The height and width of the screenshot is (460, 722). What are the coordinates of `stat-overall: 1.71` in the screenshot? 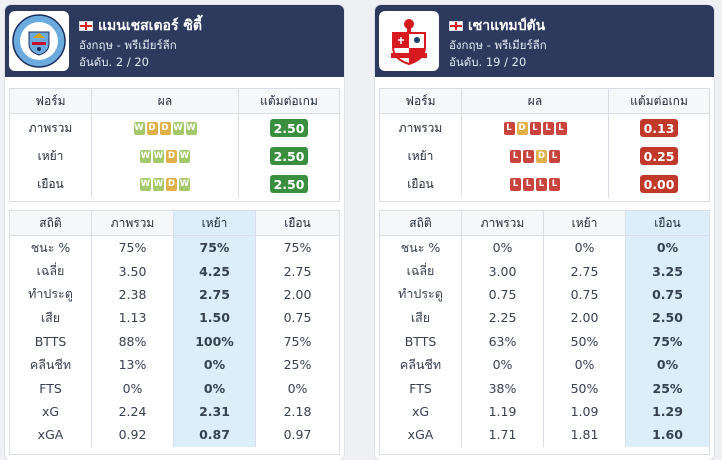 It's located at (503, 435).